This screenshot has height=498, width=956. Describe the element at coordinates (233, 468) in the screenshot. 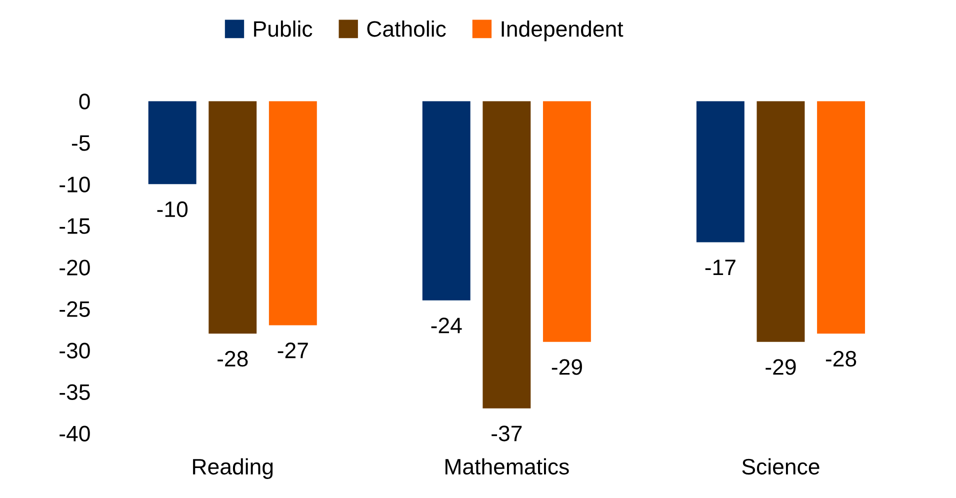

I see `x-tick-label: Reading` at that location.